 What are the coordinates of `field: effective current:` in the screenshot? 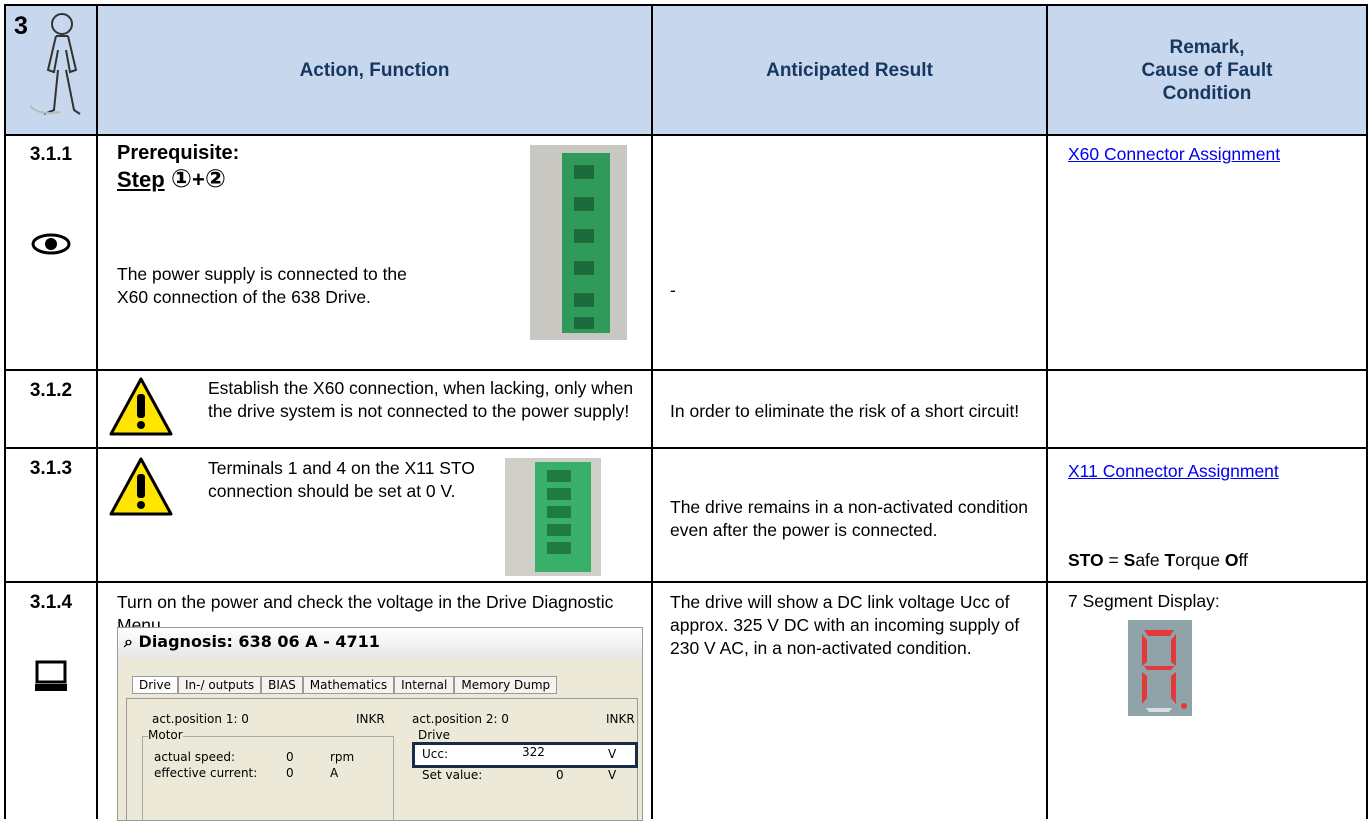 It's located at (206, 773).